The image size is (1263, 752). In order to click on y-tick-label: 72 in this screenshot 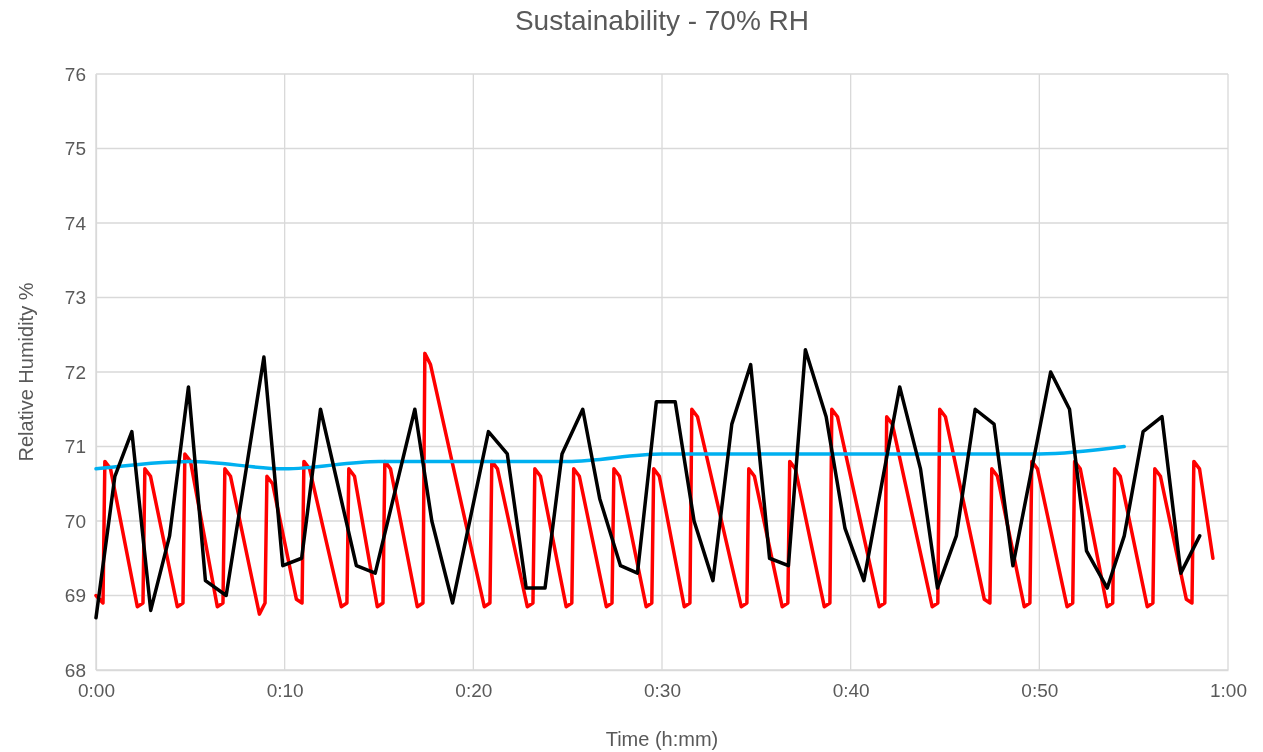, I will do `click(75, 372)`.